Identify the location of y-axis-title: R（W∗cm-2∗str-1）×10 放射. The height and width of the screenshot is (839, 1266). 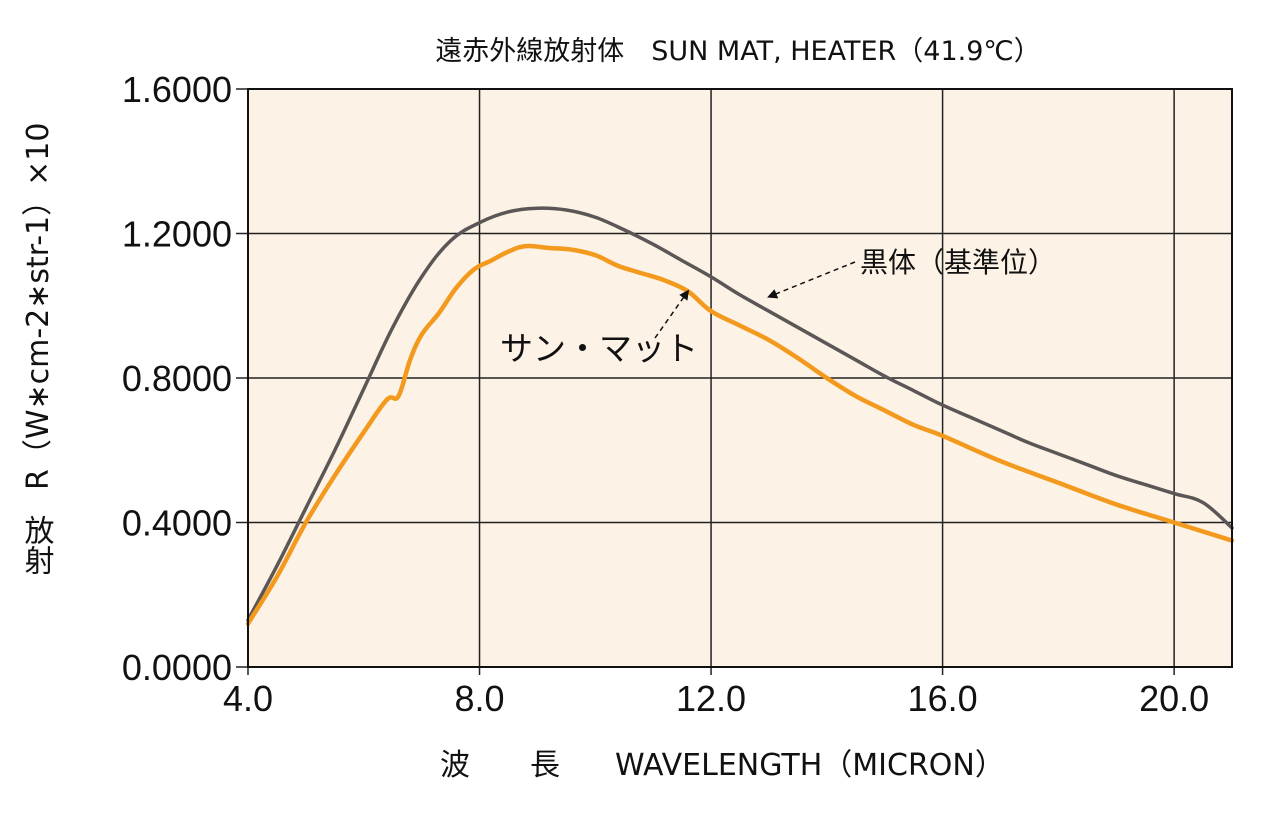
(38, 349).